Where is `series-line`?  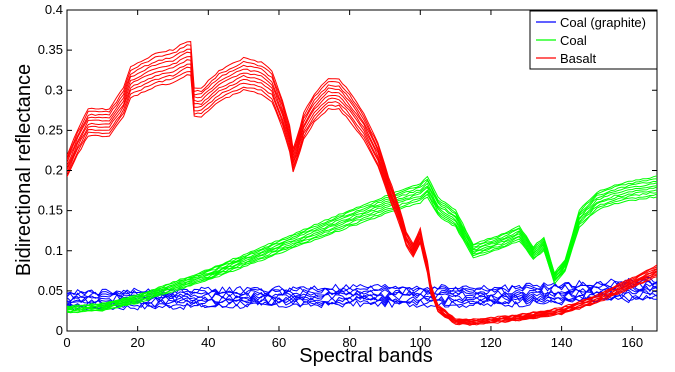 series-line is located at coordinates (362, 302).